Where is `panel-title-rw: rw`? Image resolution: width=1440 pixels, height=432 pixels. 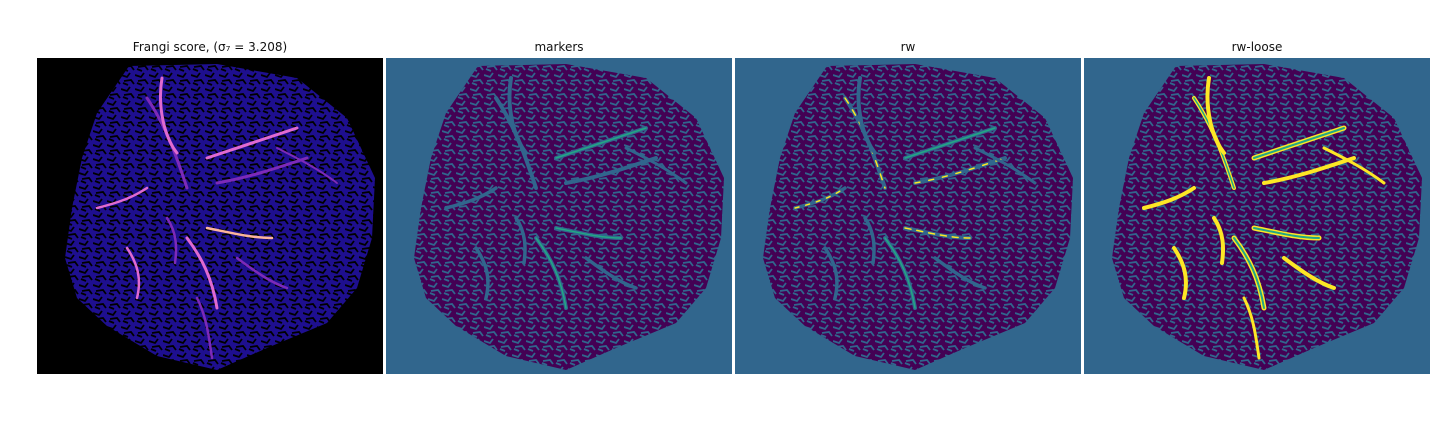
panel-title-rw: rw is located at coordinates (908, 47).